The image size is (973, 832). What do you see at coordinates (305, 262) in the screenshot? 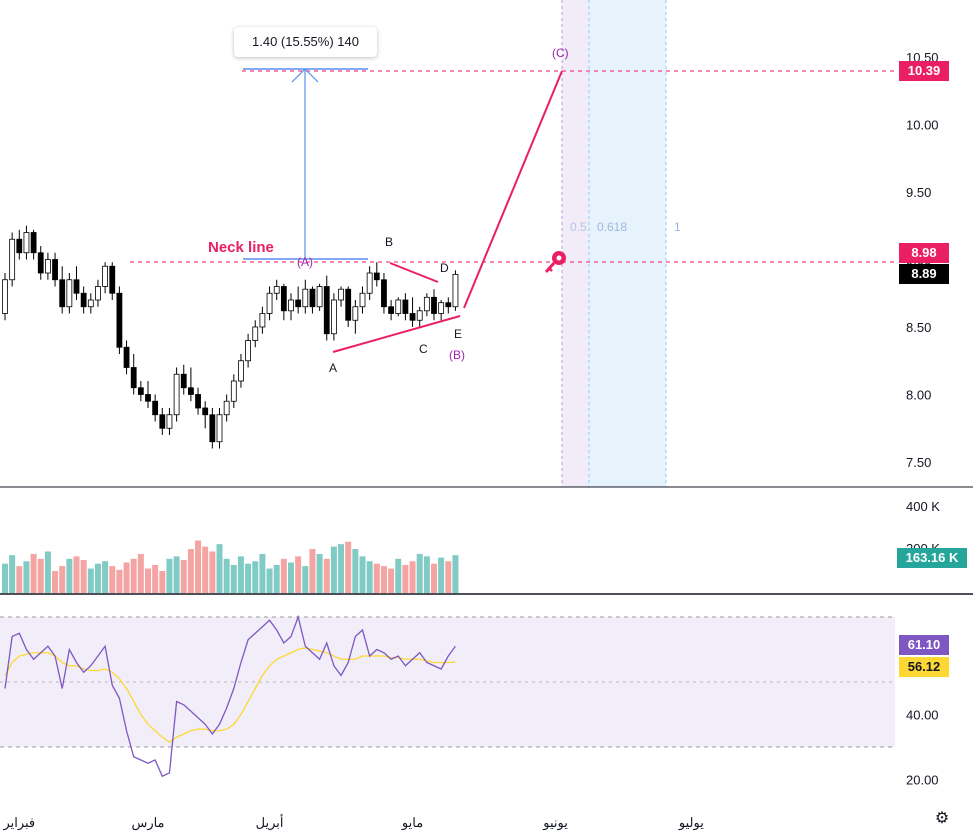
I see `wave-label-a-paren: (A)` at bounding box center [305, 262].